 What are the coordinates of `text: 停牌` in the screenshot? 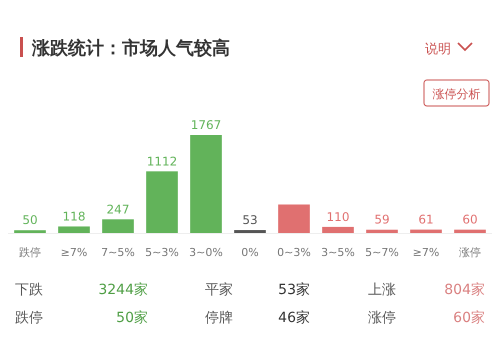 It's located at (219, 318).